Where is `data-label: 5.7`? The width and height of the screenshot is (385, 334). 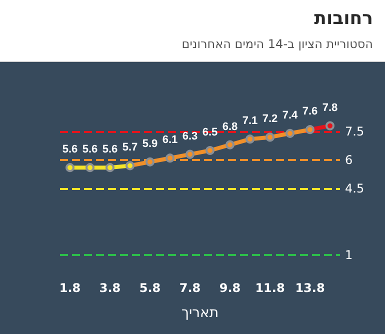
data-label: 5.7 is located at coordinates (130, 148).